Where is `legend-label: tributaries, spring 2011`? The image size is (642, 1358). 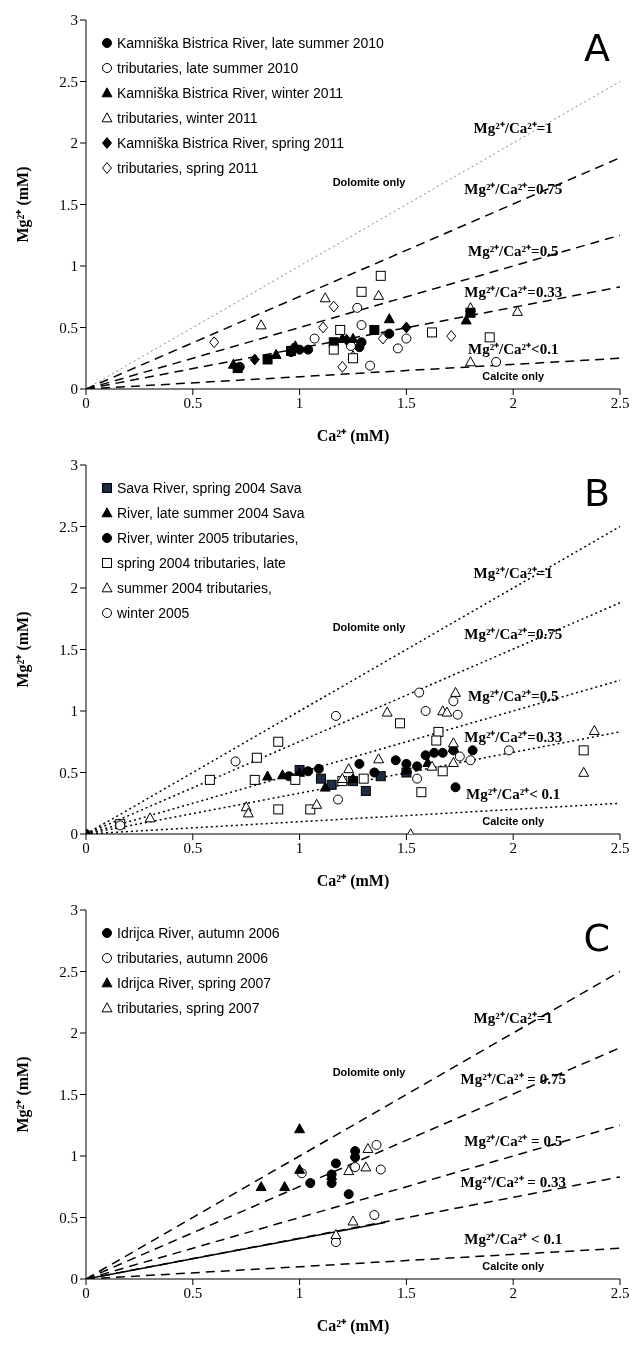
legend-label: tributaries, spring 2011 is located at coordinates (188, 167).